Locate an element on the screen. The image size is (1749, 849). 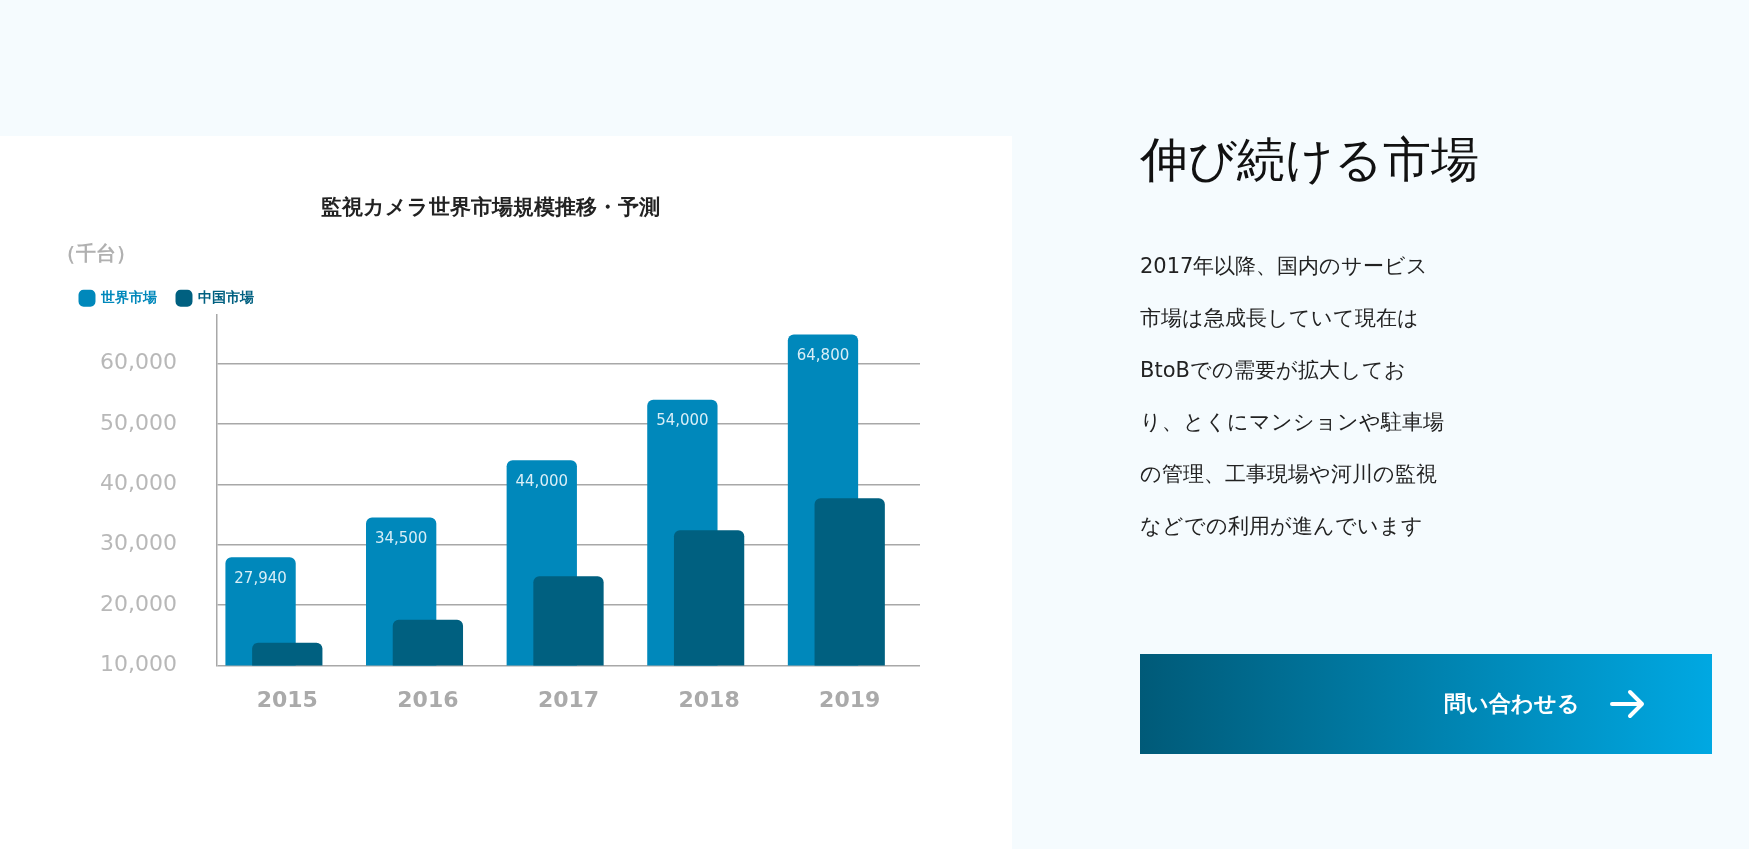
text: 2017年以降、国内のサービス市場は急成長していて現在はBtoBでの需要が拡大しており、とくにマンションや駐車場の管理、工事現場や河川の監視などでの利用が進んでいます is located at coordinates (1292, 396).